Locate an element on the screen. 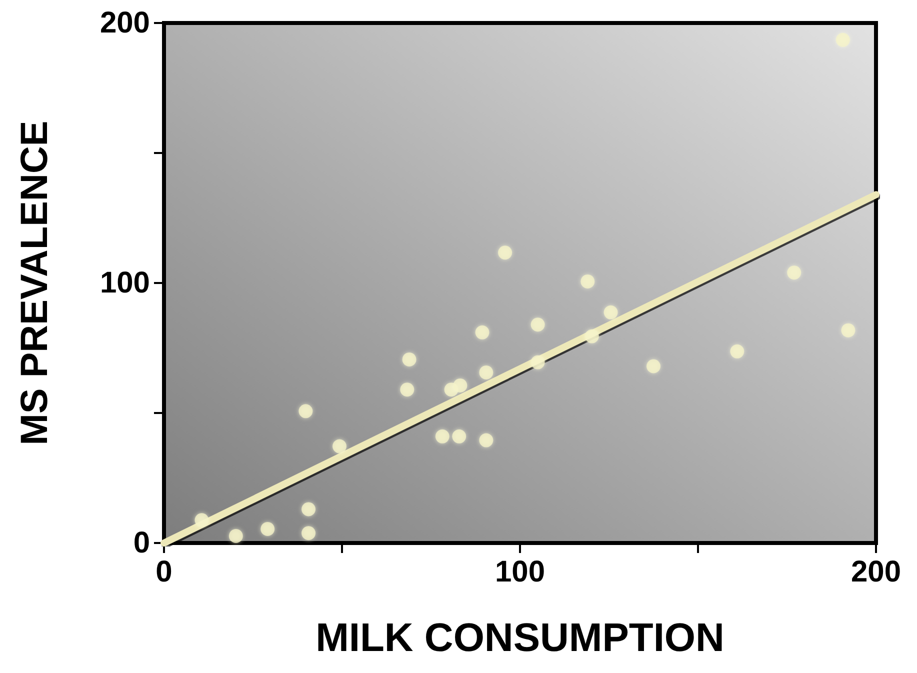 The height and width of the screenshot is (673, 917). y-tick-label: 100 is located at coordinates (125, 283).